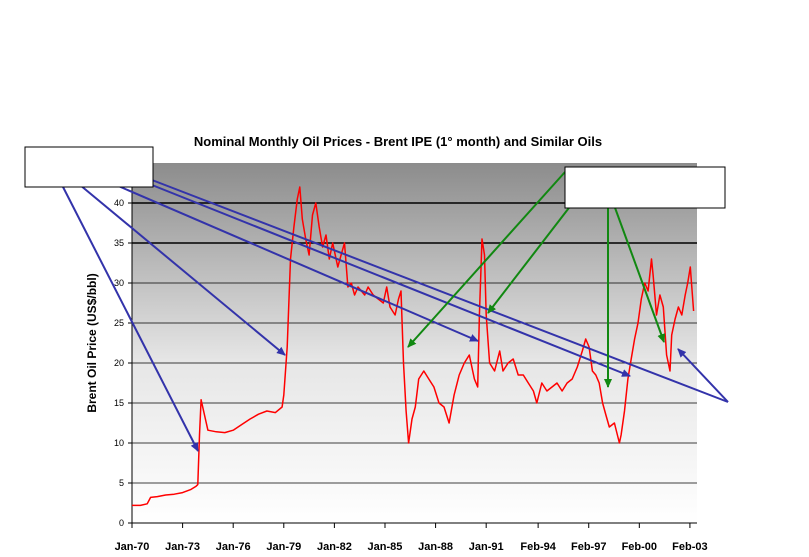 This screenshot has width=809, height=557. Describe the element at coordinates (645, 187) in the screenshot. I see `callout-box-right` at that location.